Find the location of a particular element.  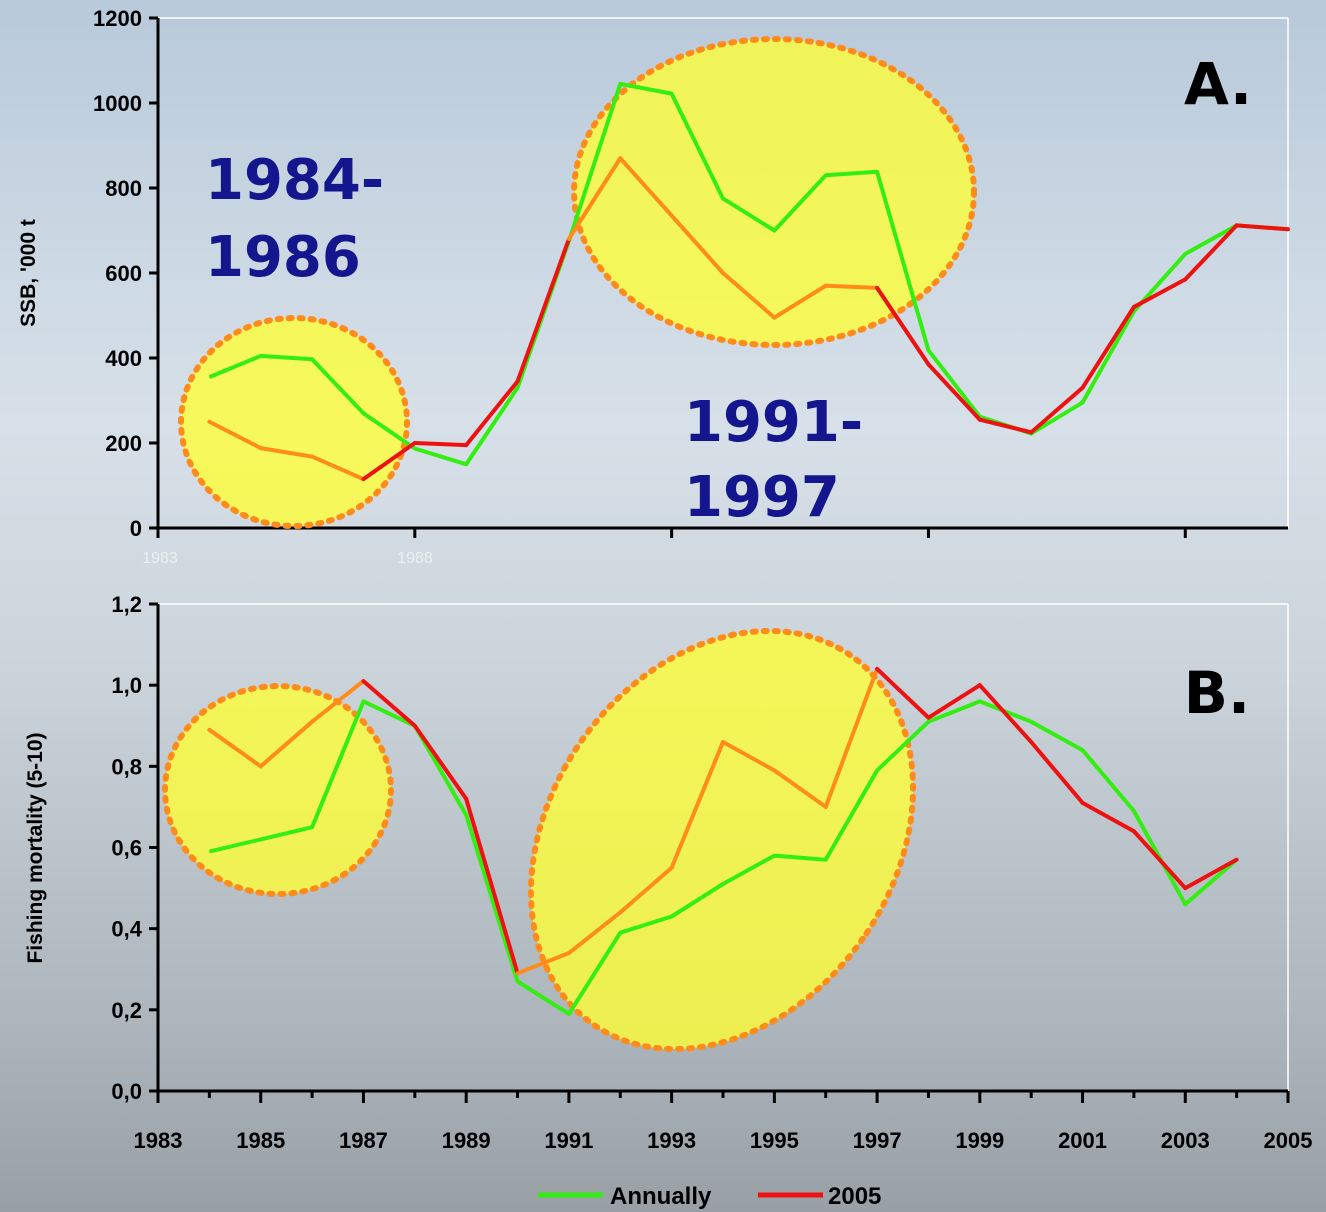

panel-b-x-tick-label: 2005 is located at coordinates (1288, 1140).